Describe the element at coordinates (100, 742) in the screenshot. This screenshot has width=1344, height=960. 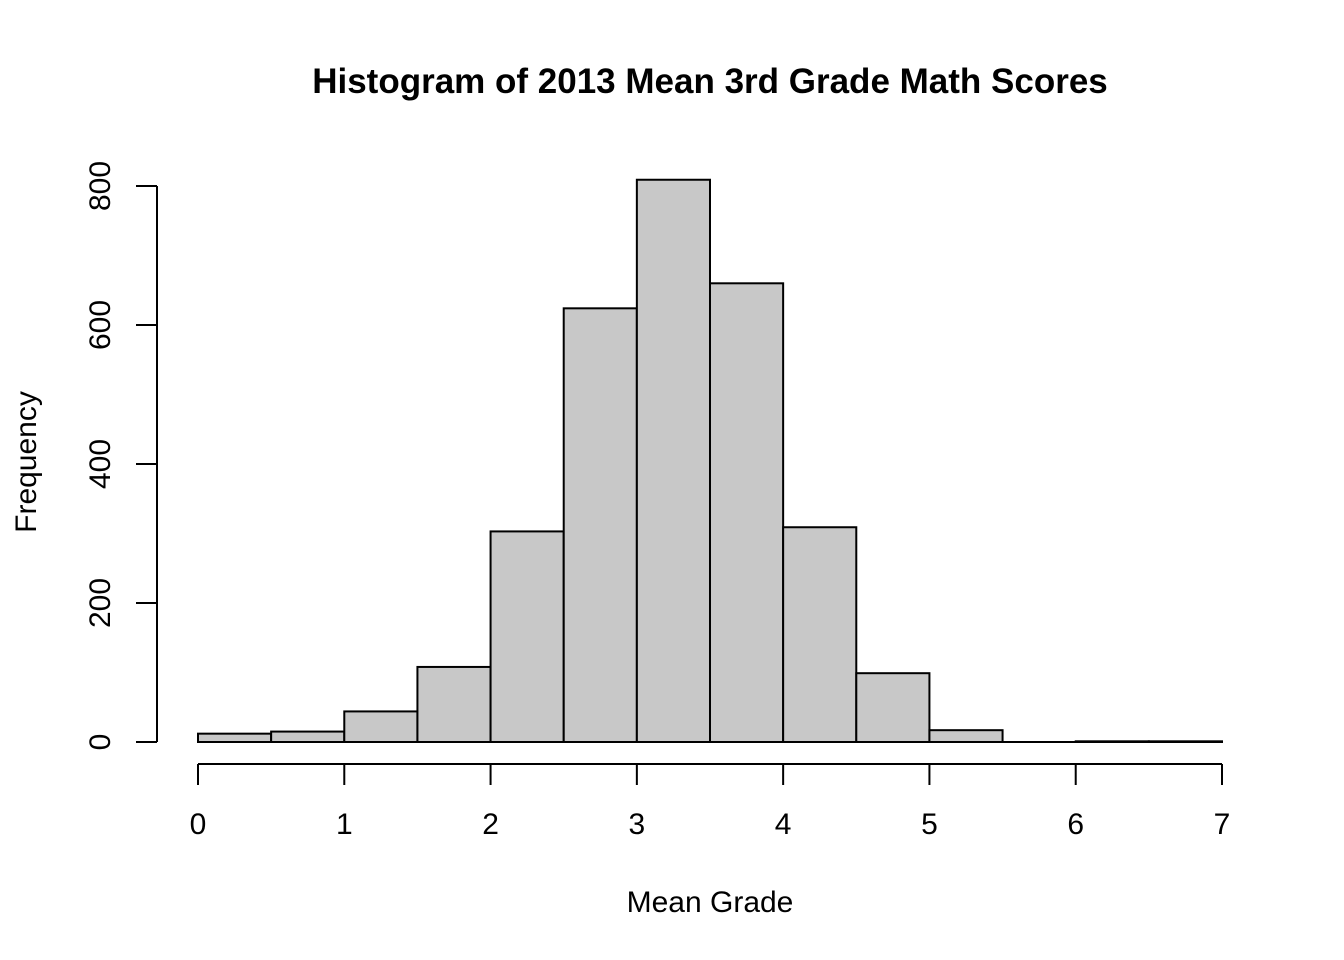
I see `y-tick-label: 0` at that location.